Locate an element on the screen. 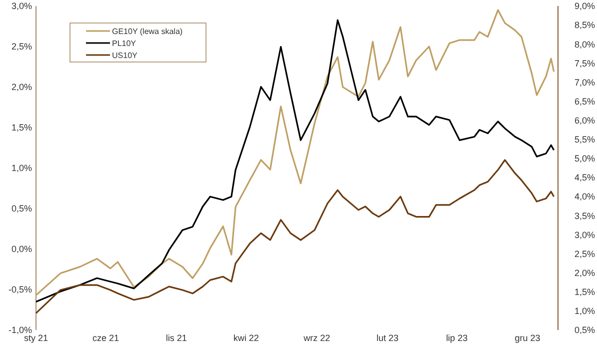 This screenshot has height=346, width=597. y2-tick-label: 4,0% is located at coordinates (584, 197).